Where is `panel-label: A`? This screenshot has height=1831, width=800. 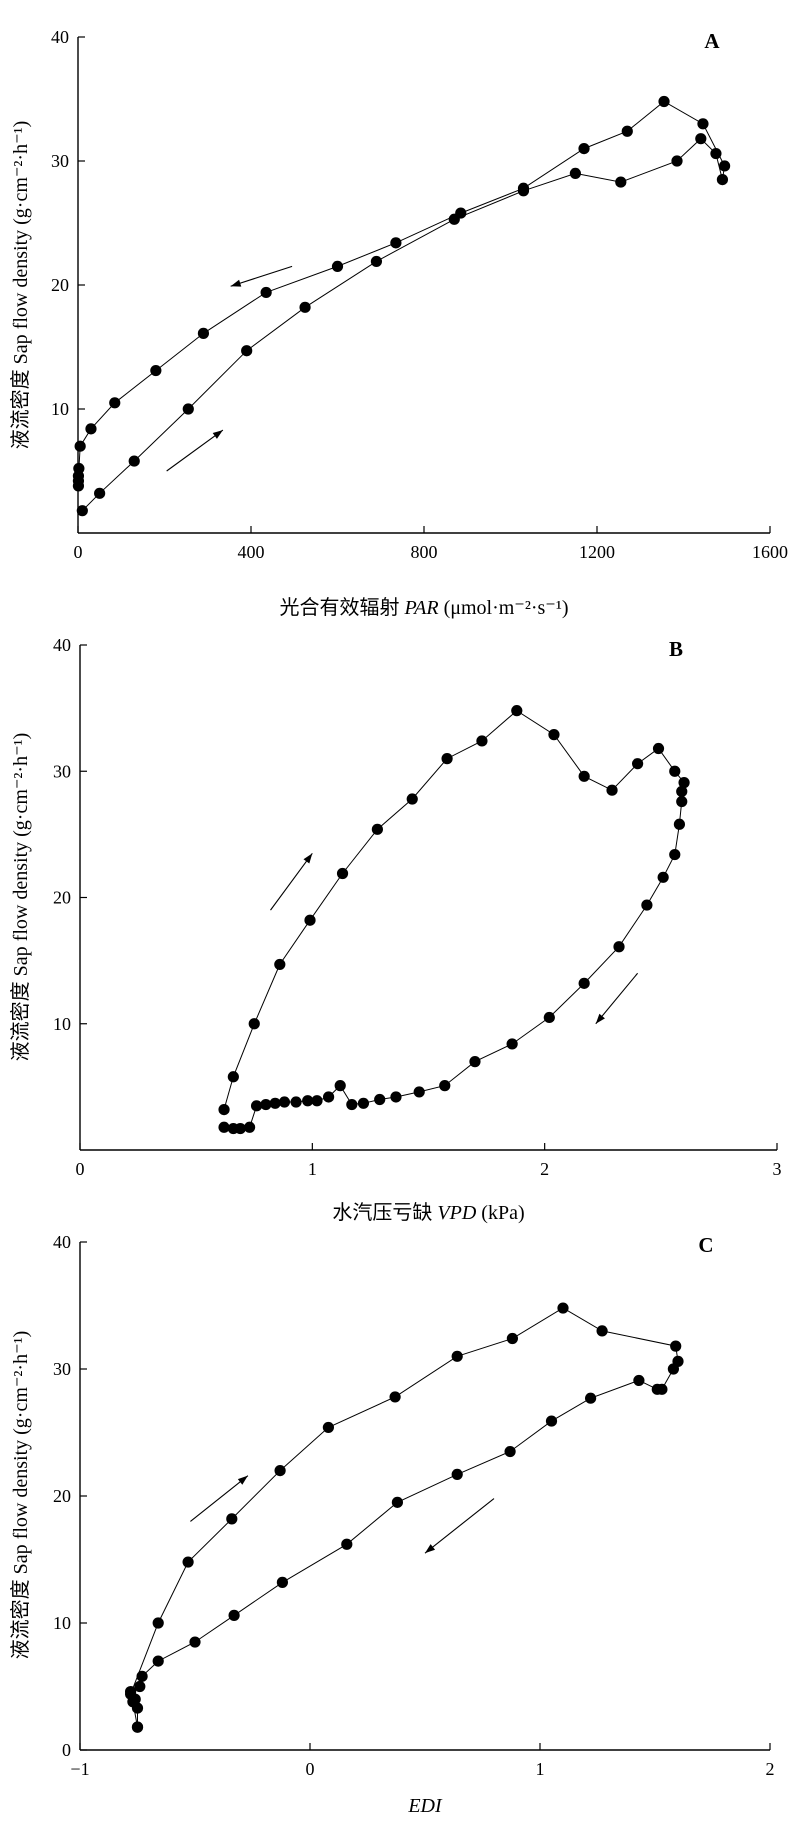 panel-label: A is located at coordinates (712, 41).